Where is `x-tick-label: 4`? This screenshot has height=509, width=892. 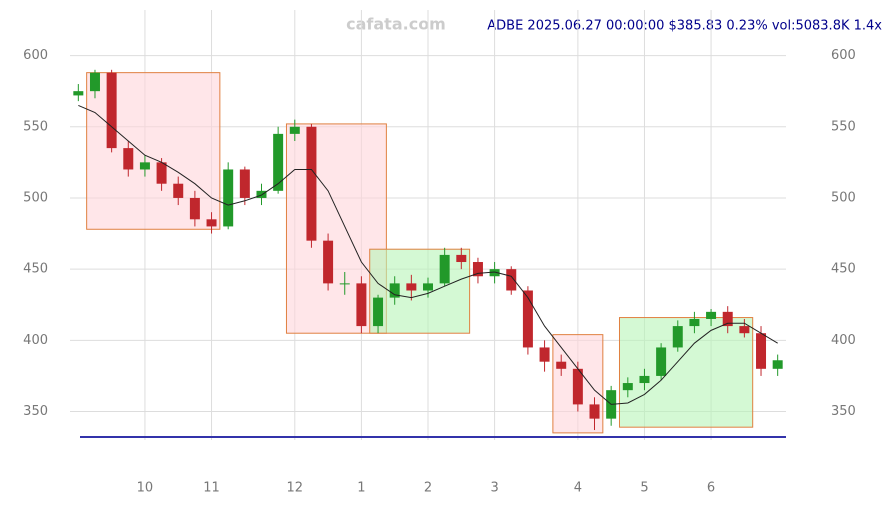
x-tick-label: 4 is located at coordinates (578, 488).